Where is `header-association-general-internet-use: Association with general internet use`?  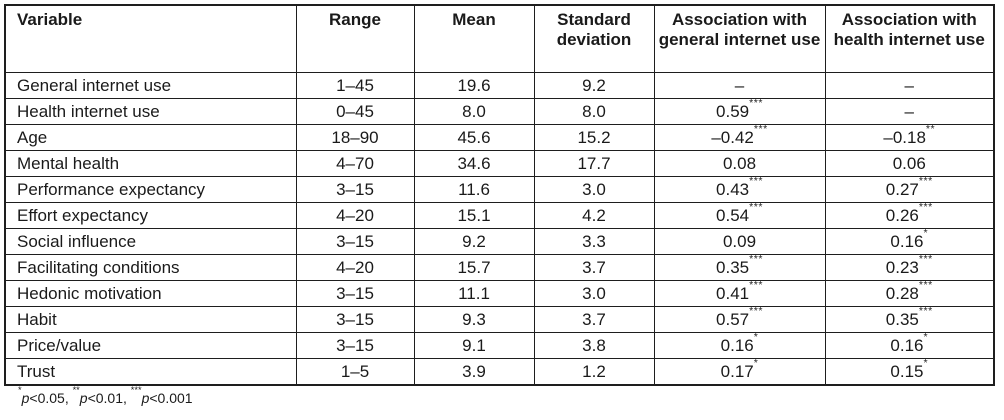 header-association-general-internet-use: Association with general internet use is located at coordinates (739, 38).